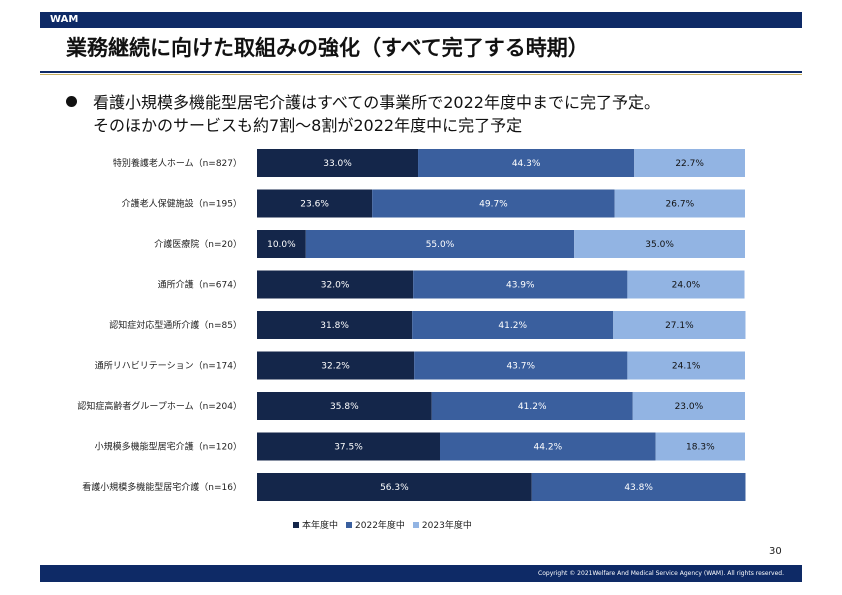  I want to click on title-divider-accent, so click(421, 74).